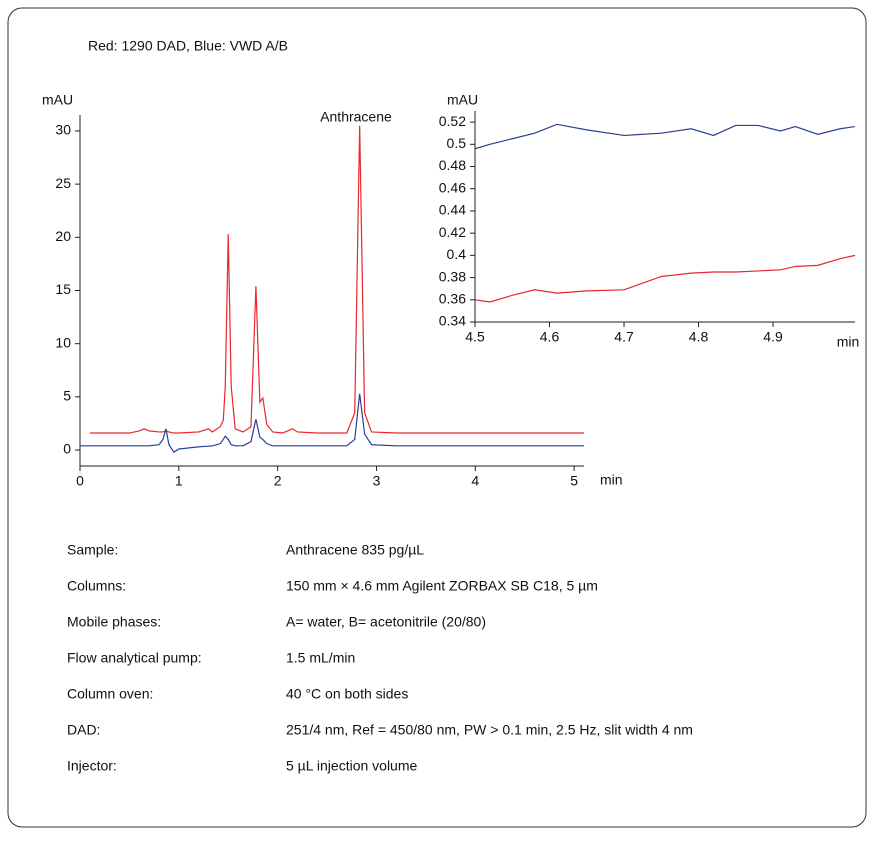  I want to click on y-tick-label: 15, so click(63, 289).